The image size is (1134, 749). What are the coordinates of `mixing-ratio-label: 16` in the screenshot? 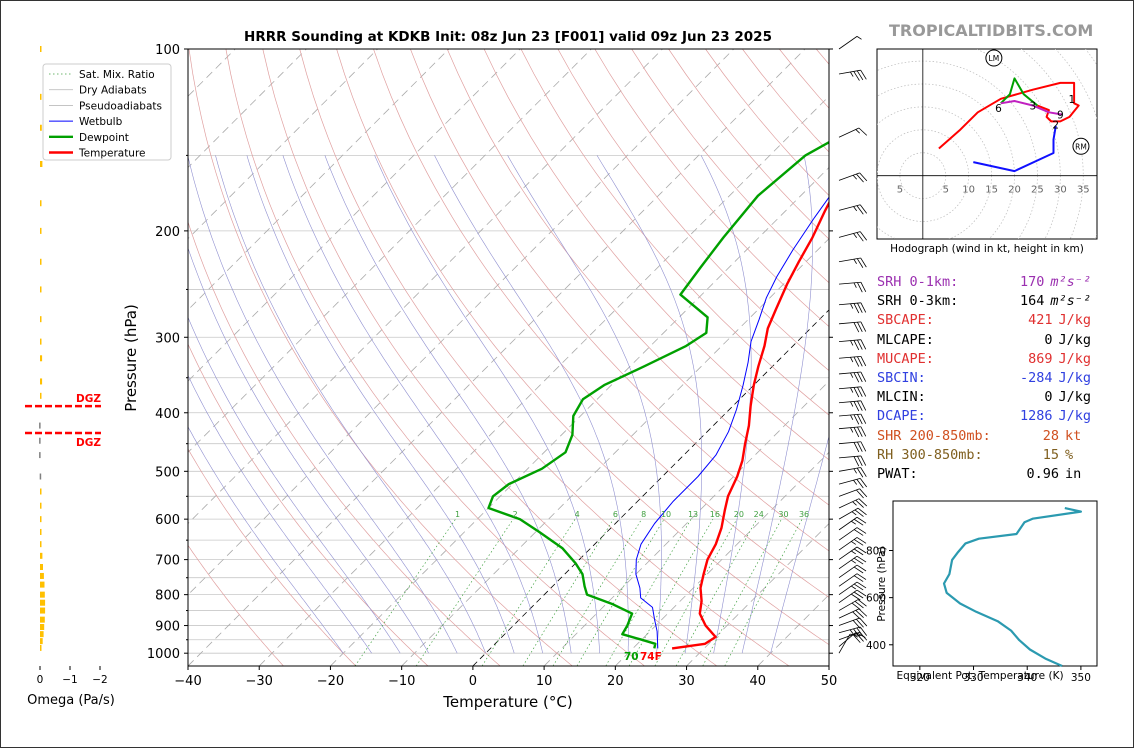 It's located at (715, 514).